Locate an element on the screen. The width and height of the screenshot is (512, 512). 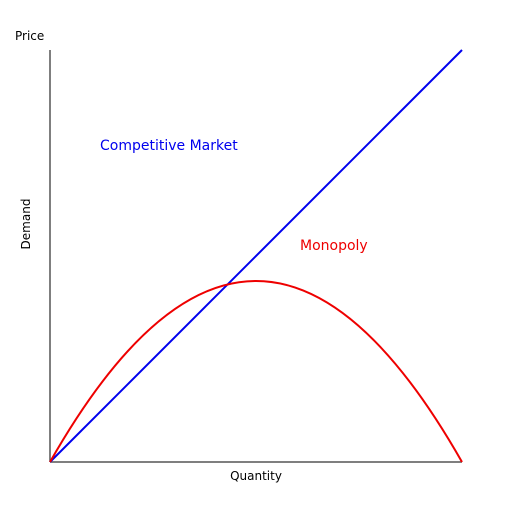
quantity-axis-label: Quantity is located at coordinates (256, 476).